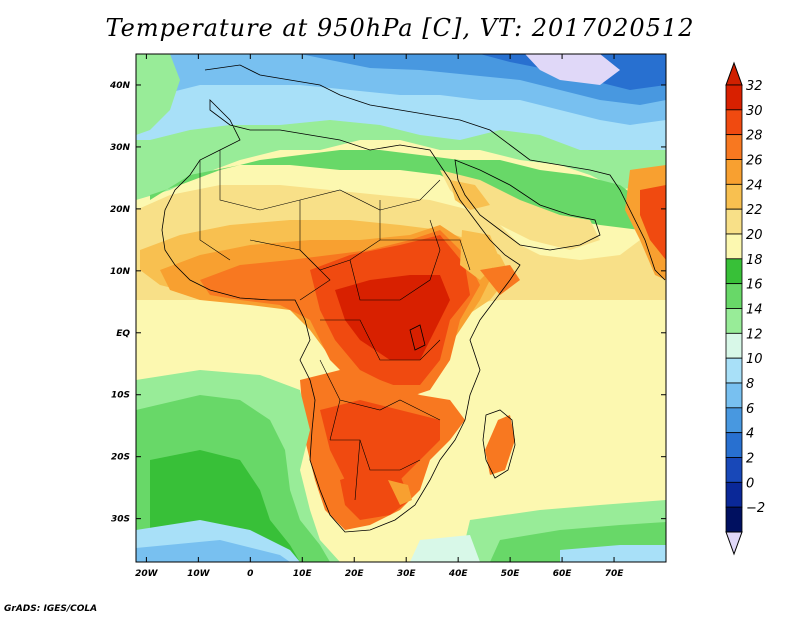 The width and height of the screenshot is (800, 618). Describe the element at coordinates (458, 574) in the screenshot. I see `lon-tick-label: 40E` at that location.